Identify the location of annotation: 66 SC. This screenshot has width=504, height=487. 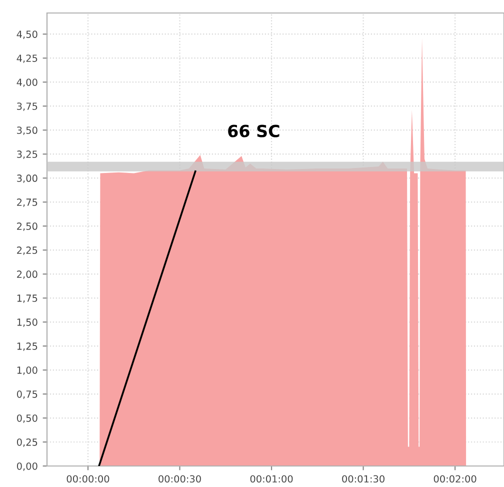
(254, 131).